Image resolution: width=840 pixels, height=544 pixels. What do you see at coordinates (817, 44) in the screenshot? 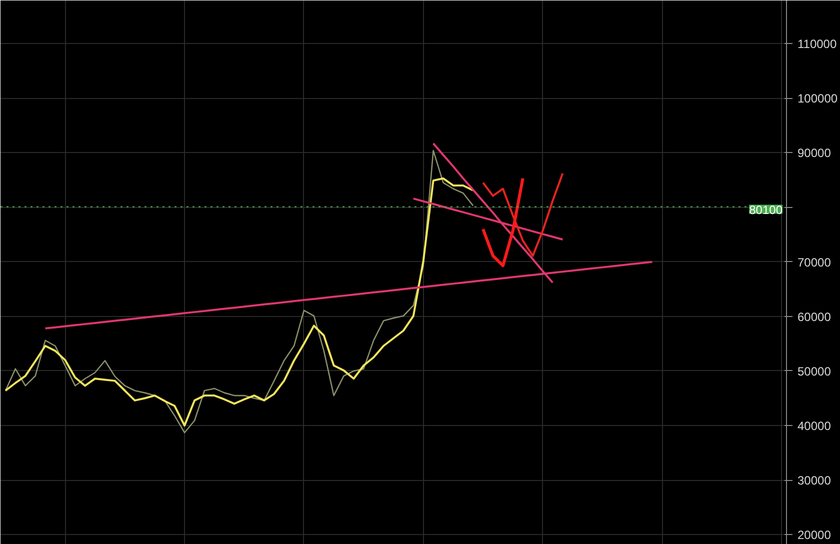
I see `y-tick-label: 110000` at bounding box center [817, 44].